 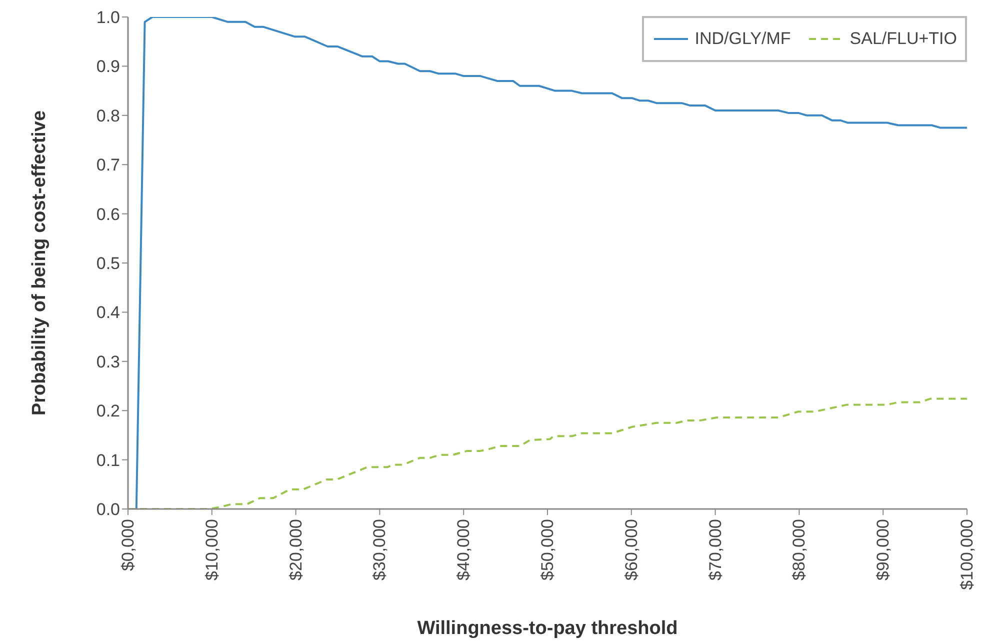 I want to click on x-tick-label: $20,000, so click(x=296, y=549).